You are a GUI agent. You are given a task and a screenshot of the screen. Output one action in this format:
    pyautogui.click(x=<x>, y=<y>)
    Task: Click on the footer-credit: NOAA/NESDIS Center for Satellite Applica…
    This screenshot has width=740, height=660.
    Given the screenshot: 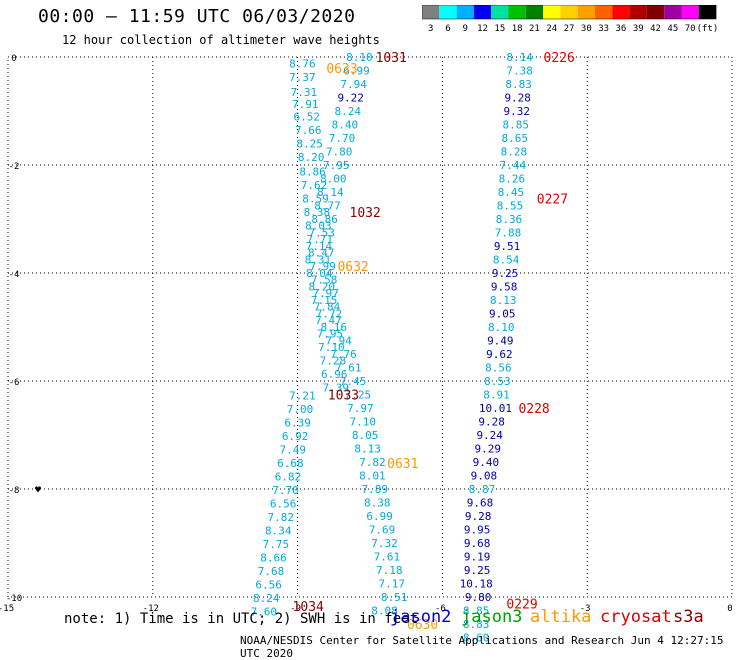 What is the action you would take?
    pyautogui.click(x=482, y=647)
    